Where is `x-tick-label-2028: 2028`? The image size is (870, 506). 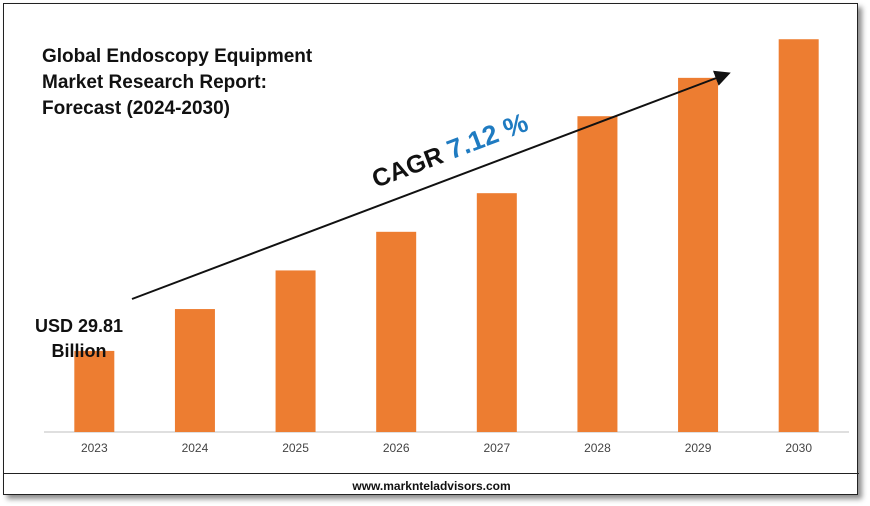
x-tick-label-2028: 2028 is located at coordinates (597, 448).